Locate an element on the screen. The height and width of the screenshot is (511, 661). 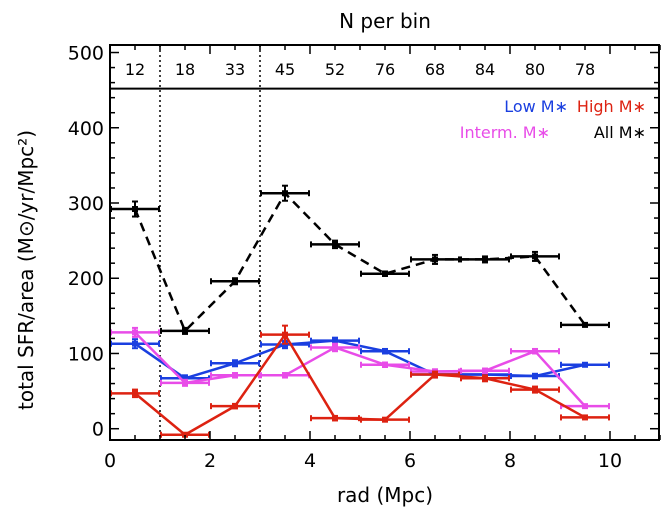
bin-count-label: 45 is located at coordinates (285, 69).